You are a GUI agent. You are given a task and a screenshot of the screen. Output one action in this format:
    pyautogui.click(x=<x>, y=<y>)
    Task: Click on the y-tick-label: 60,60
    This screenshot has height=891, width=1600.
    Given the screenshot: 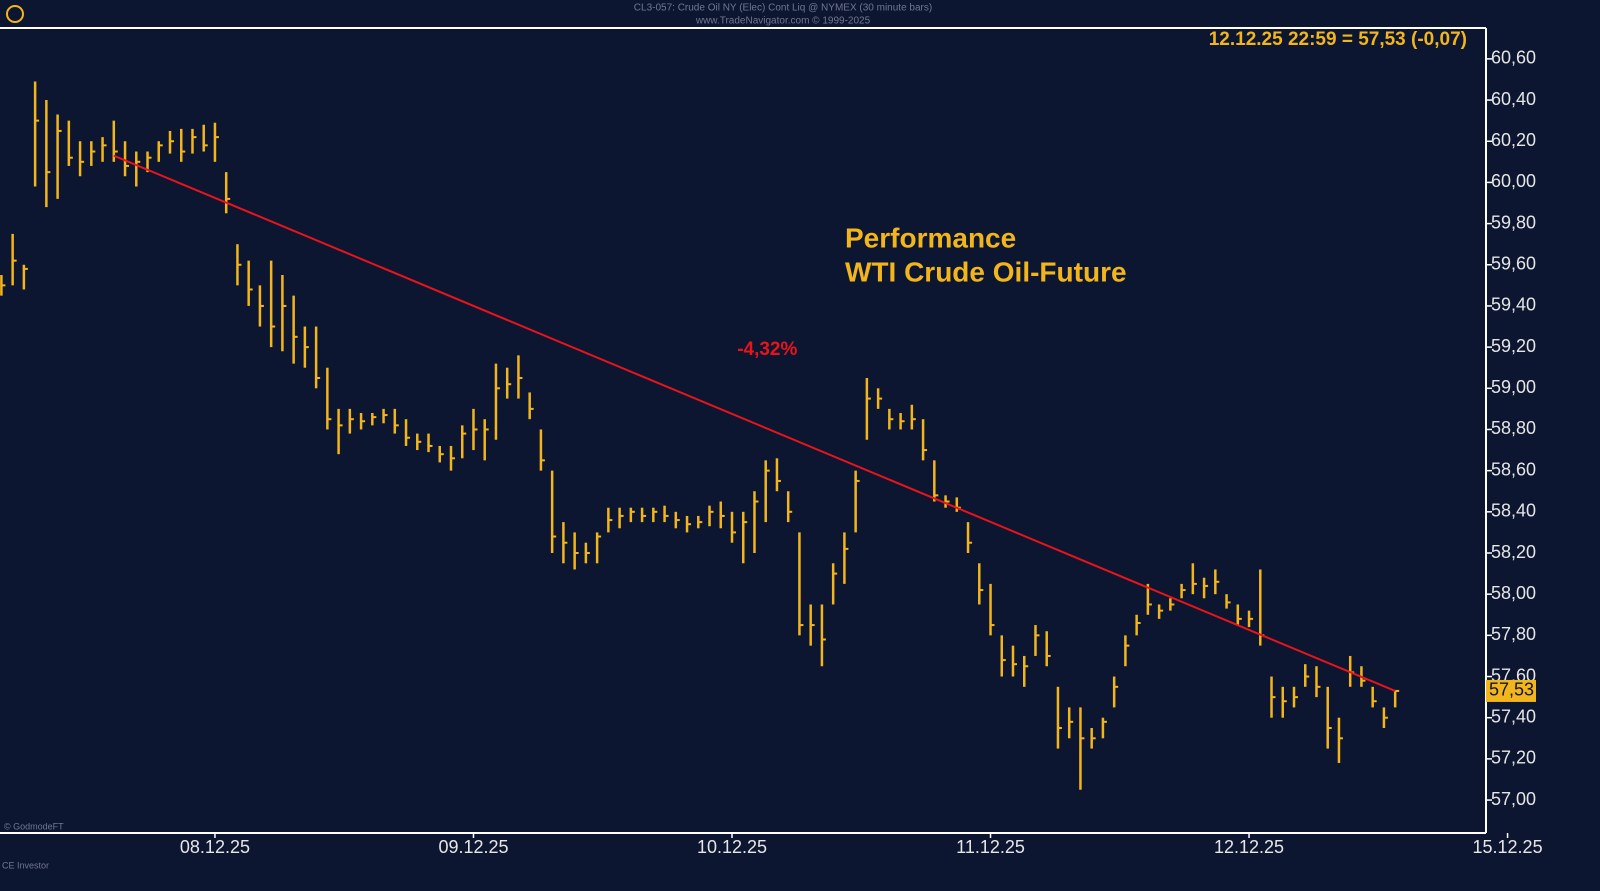 What is the action you would take?
    pyautogui.click(x=1513, y=58)
    